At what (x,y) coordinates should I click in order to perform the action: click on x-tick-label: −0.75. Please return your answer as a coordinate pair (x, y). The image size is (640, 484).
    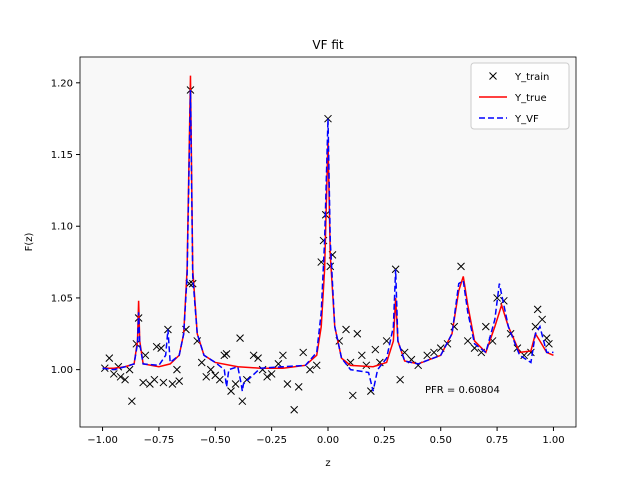
    Looking at the image, I should click on (159, 440).